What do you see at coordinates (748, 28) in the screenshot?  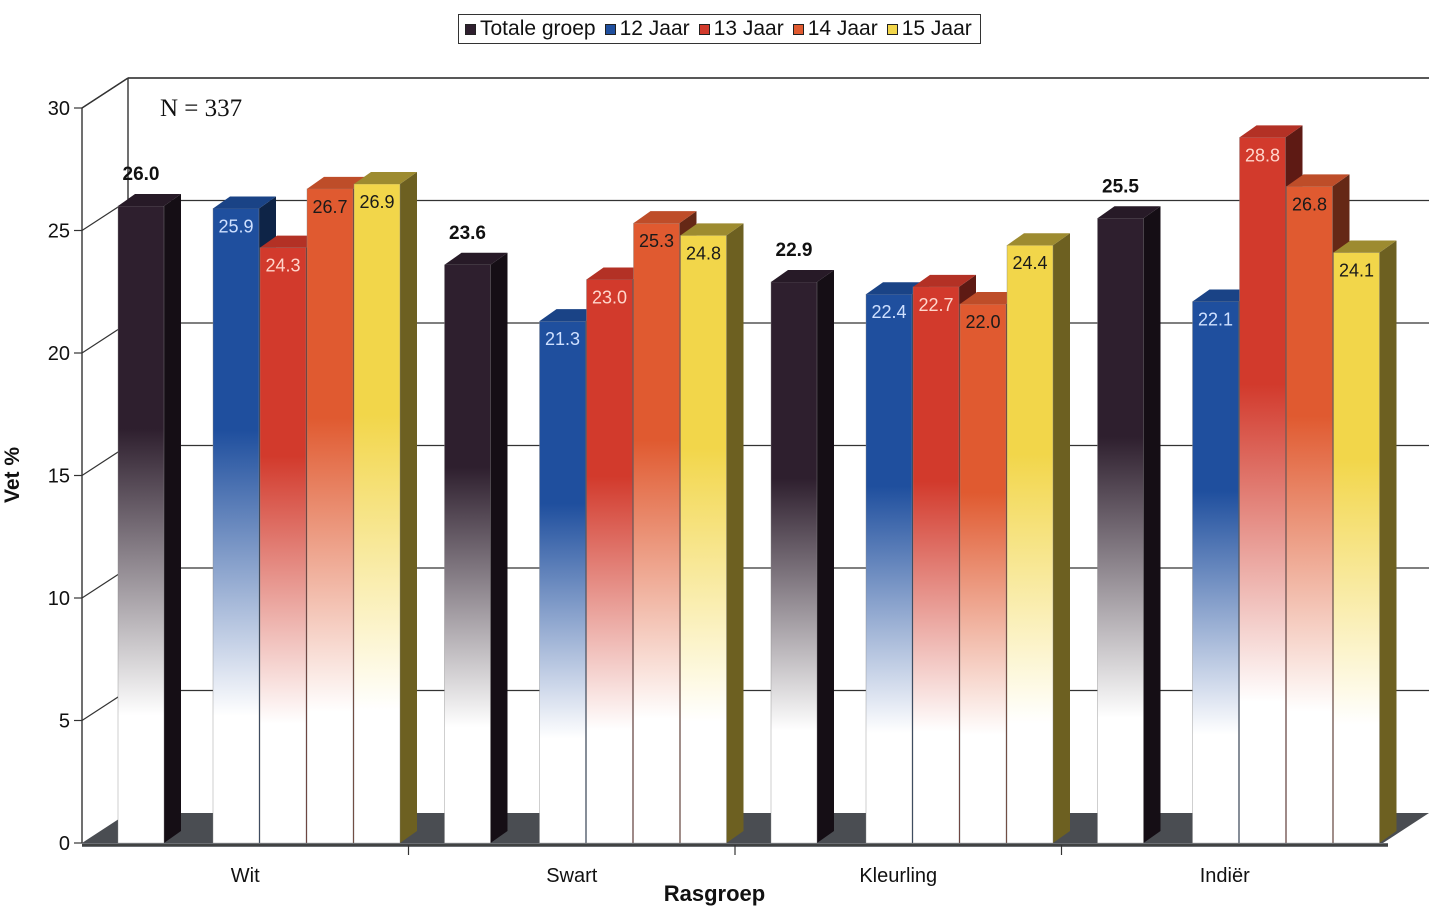 I see `legend-label: 13 Jaar` at bounding box center [748, 28].